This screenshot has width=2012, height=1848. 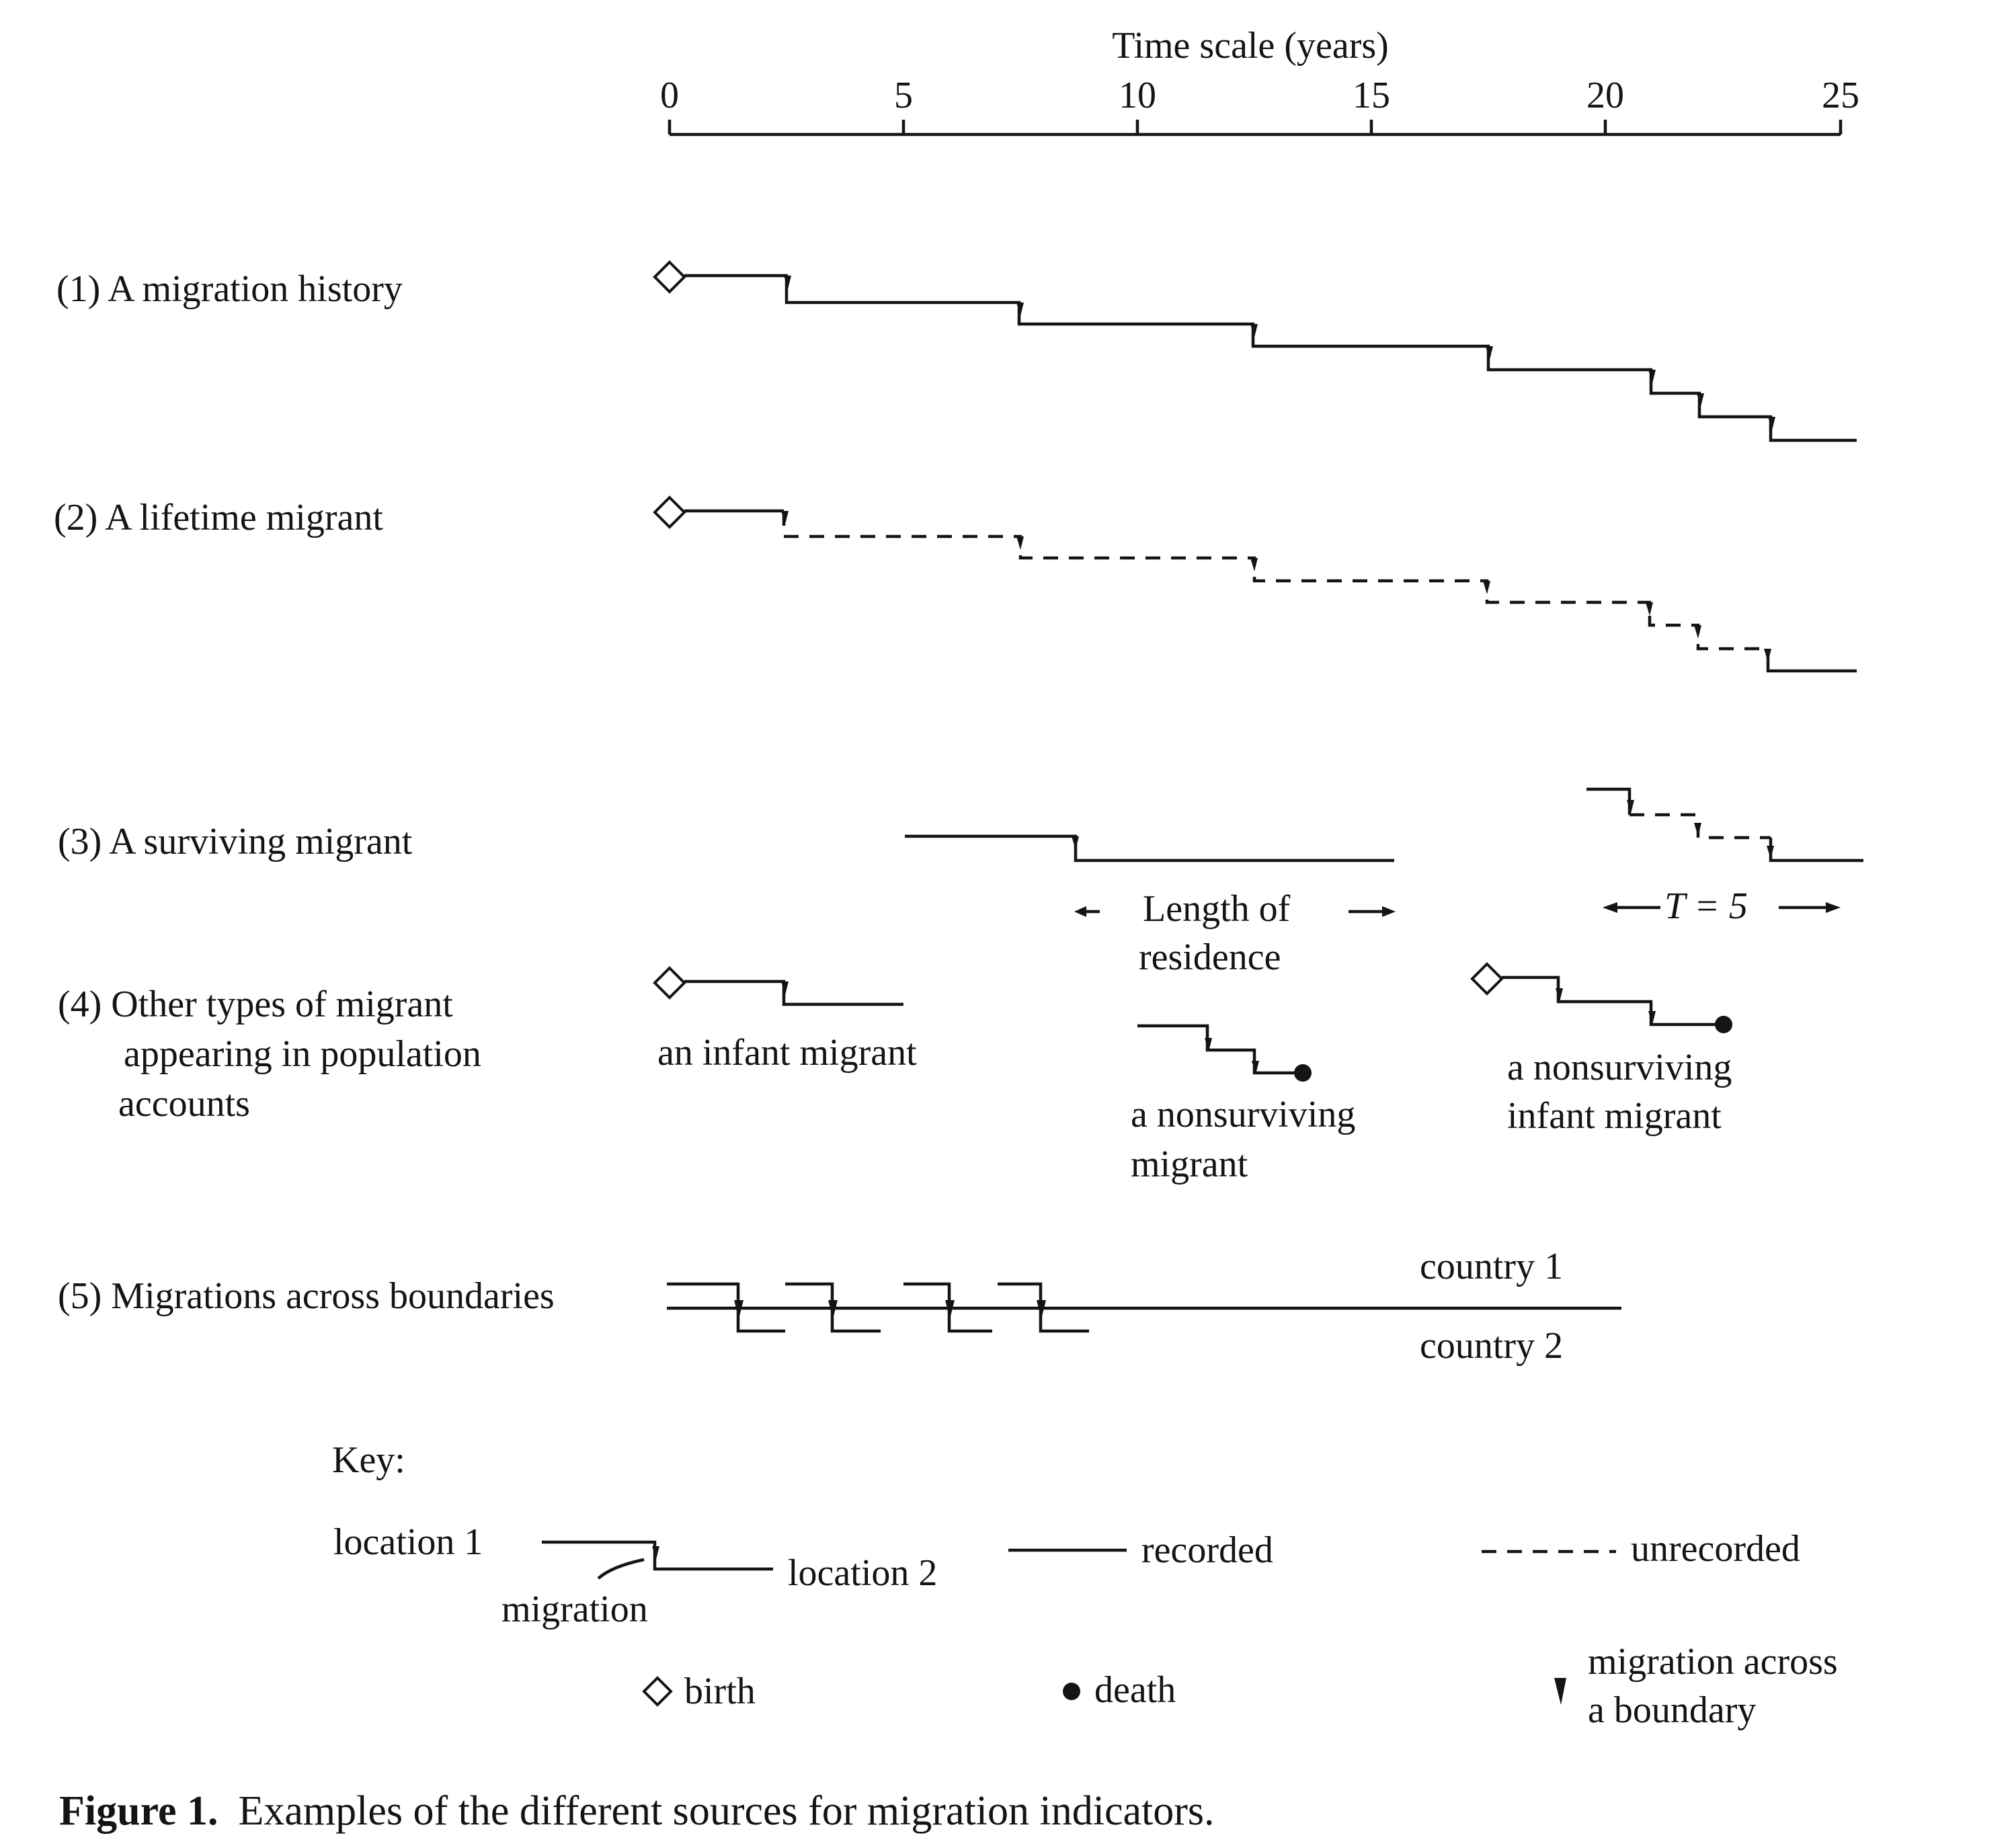 I want to click on key-migration-icon, so click(x=655, y=1553).